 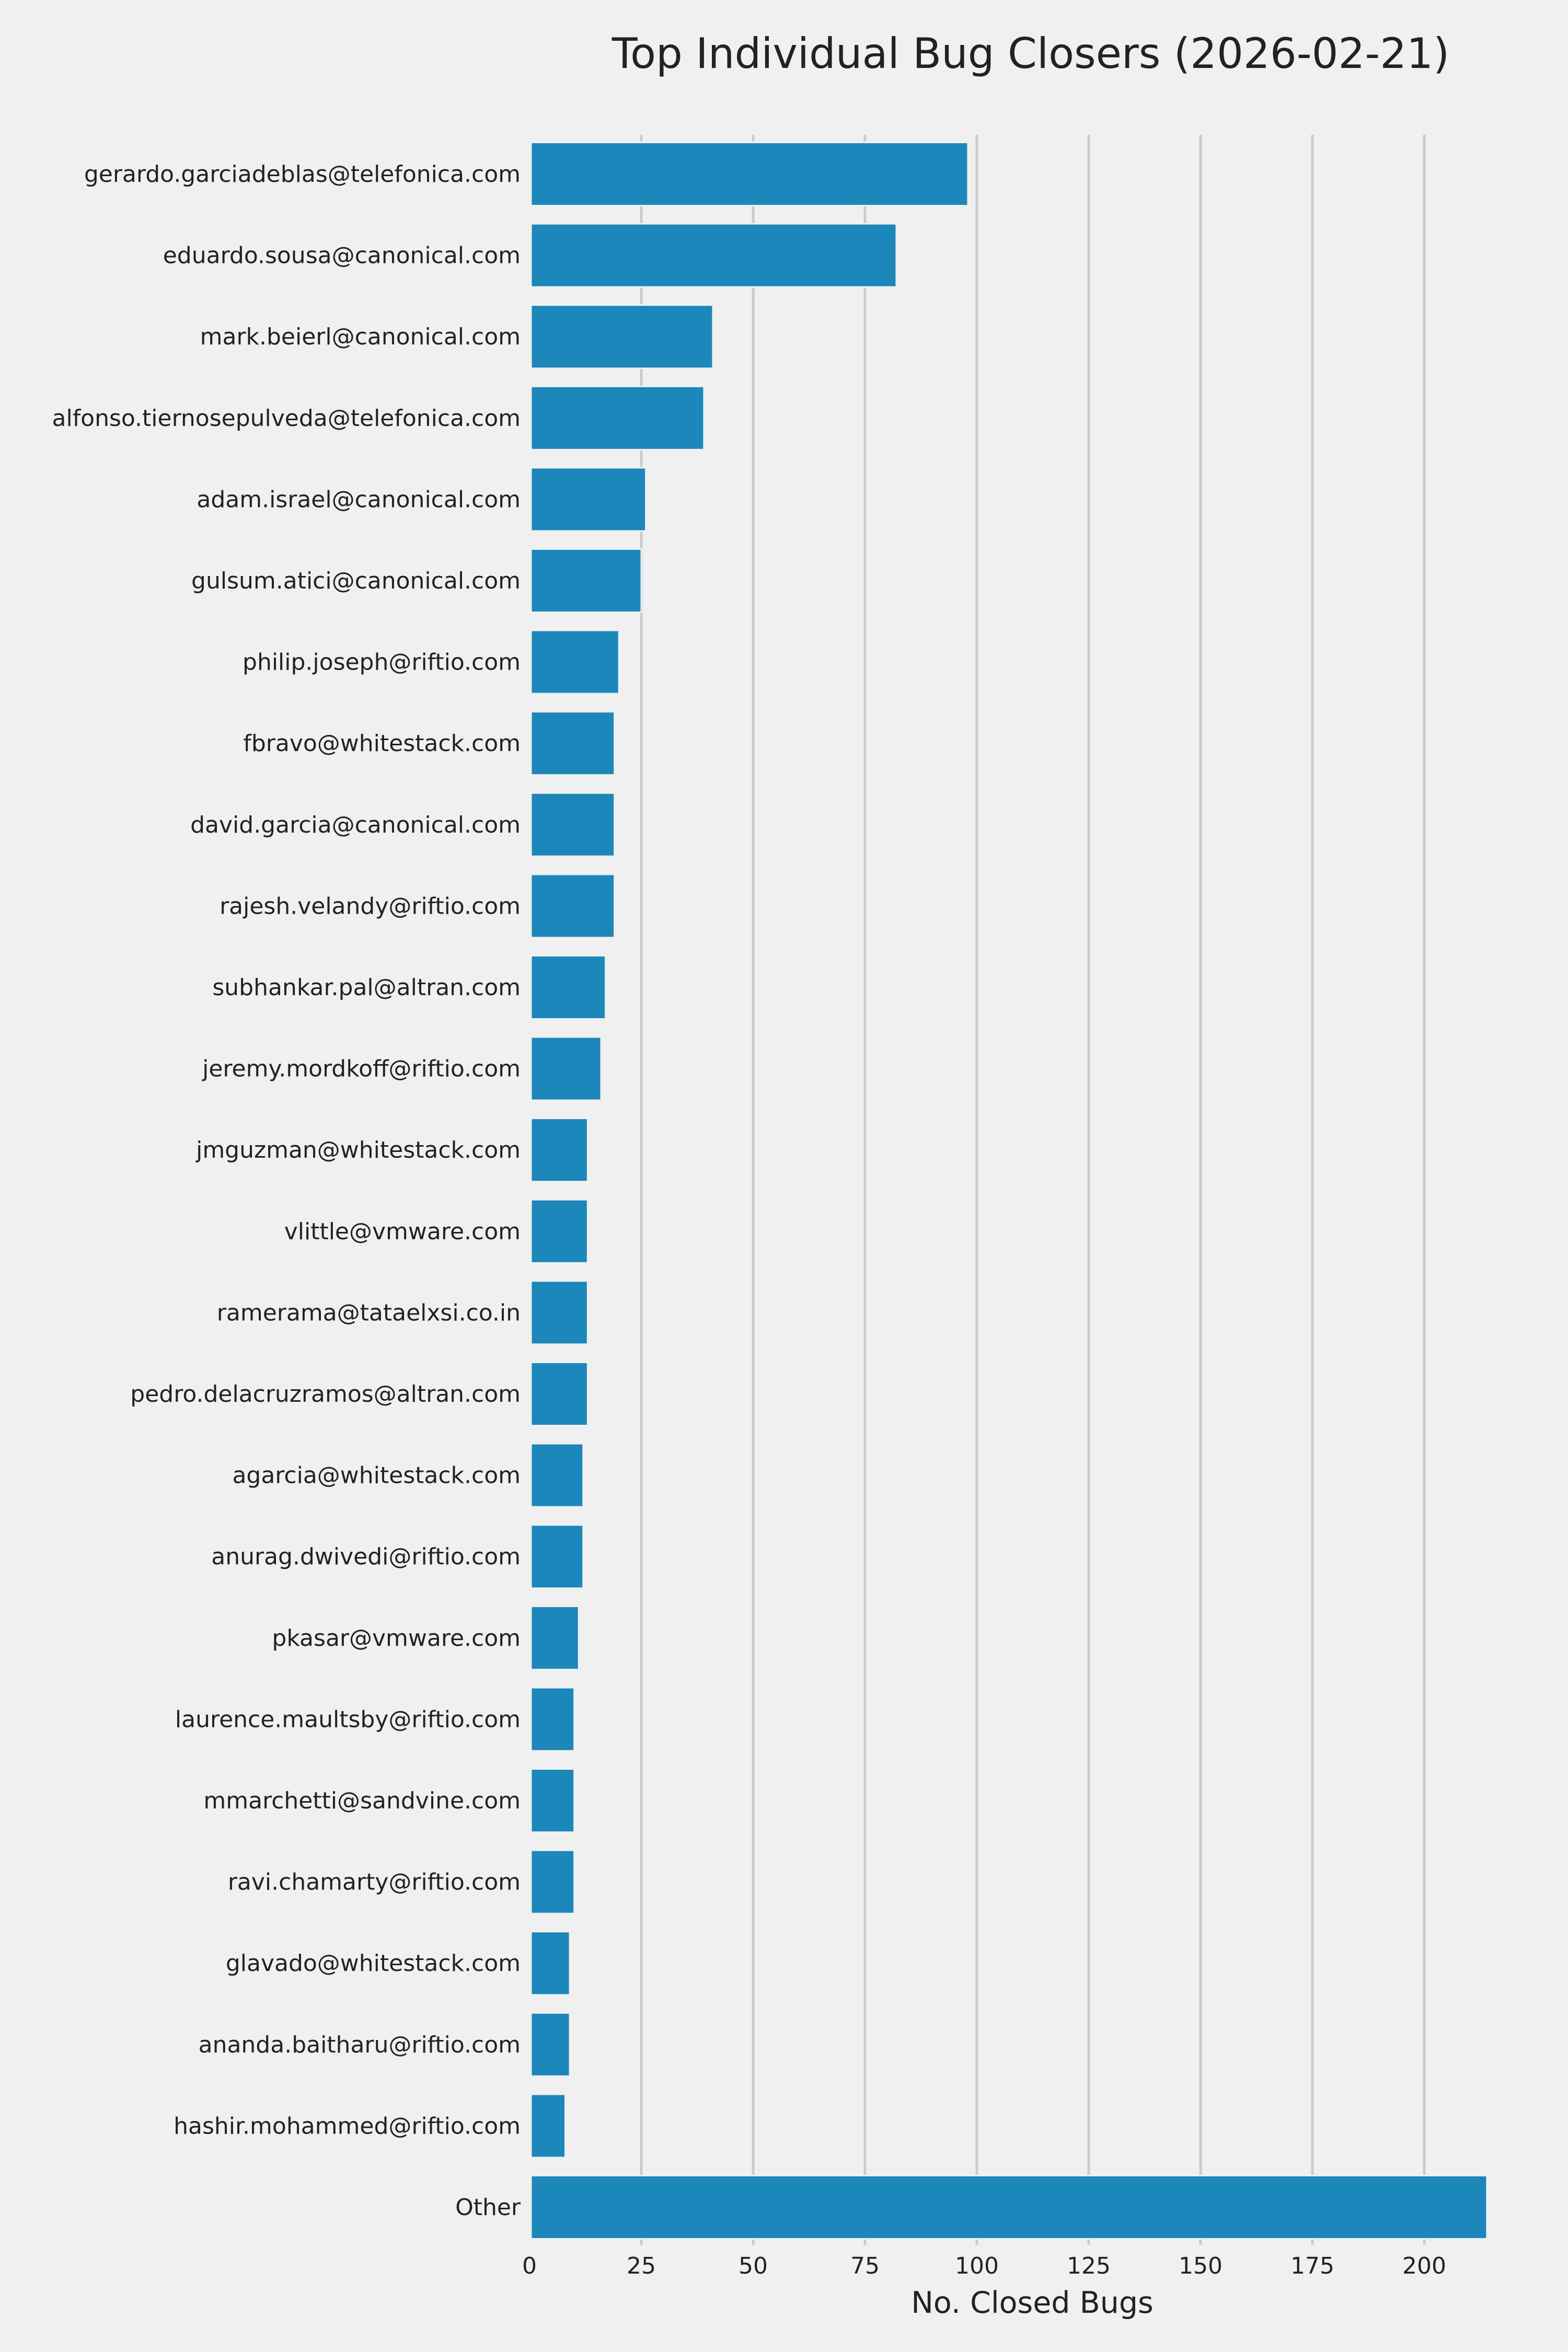 What do you see at coordinates (366, 987) in the screenshot?
I see `y-tick-label: subhankar.pal@altran.com` at bounding box center [366, 987].